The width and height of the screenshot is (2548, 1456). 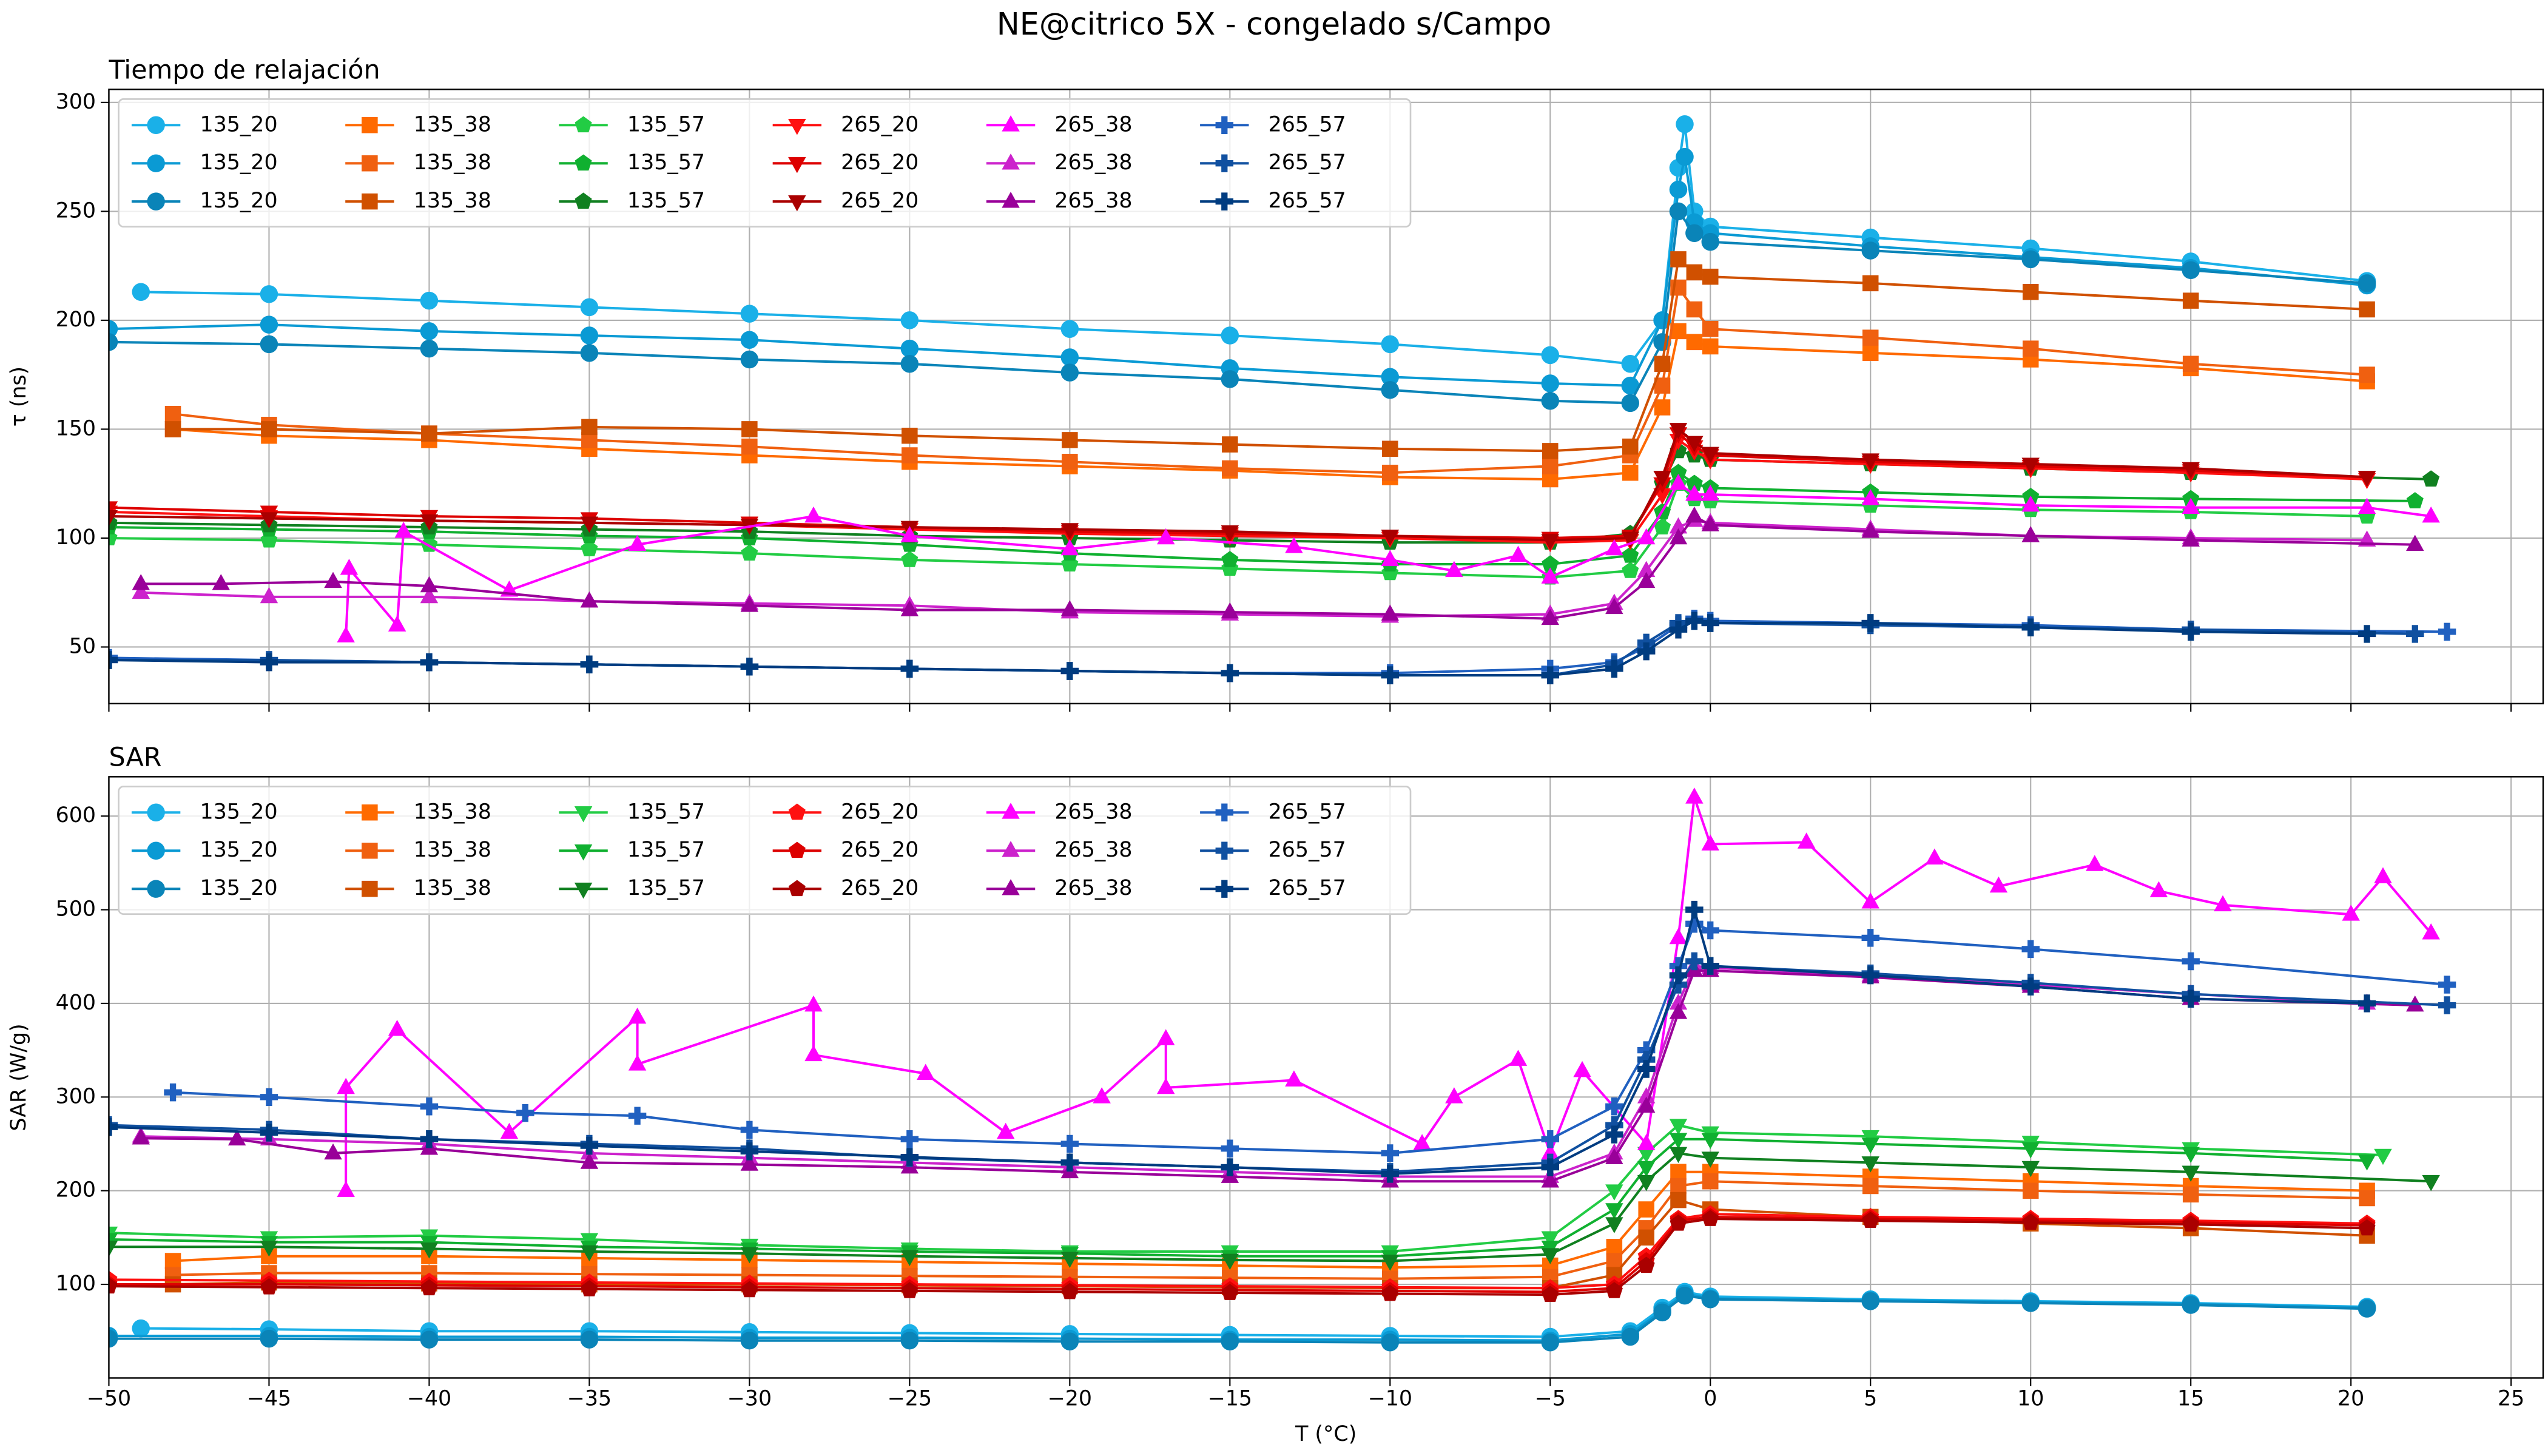 What do you see at coordinates (244, 70) in the screenshot?
I see `axes-title: Tiempo de relajación` at bounding box center [244, 70].